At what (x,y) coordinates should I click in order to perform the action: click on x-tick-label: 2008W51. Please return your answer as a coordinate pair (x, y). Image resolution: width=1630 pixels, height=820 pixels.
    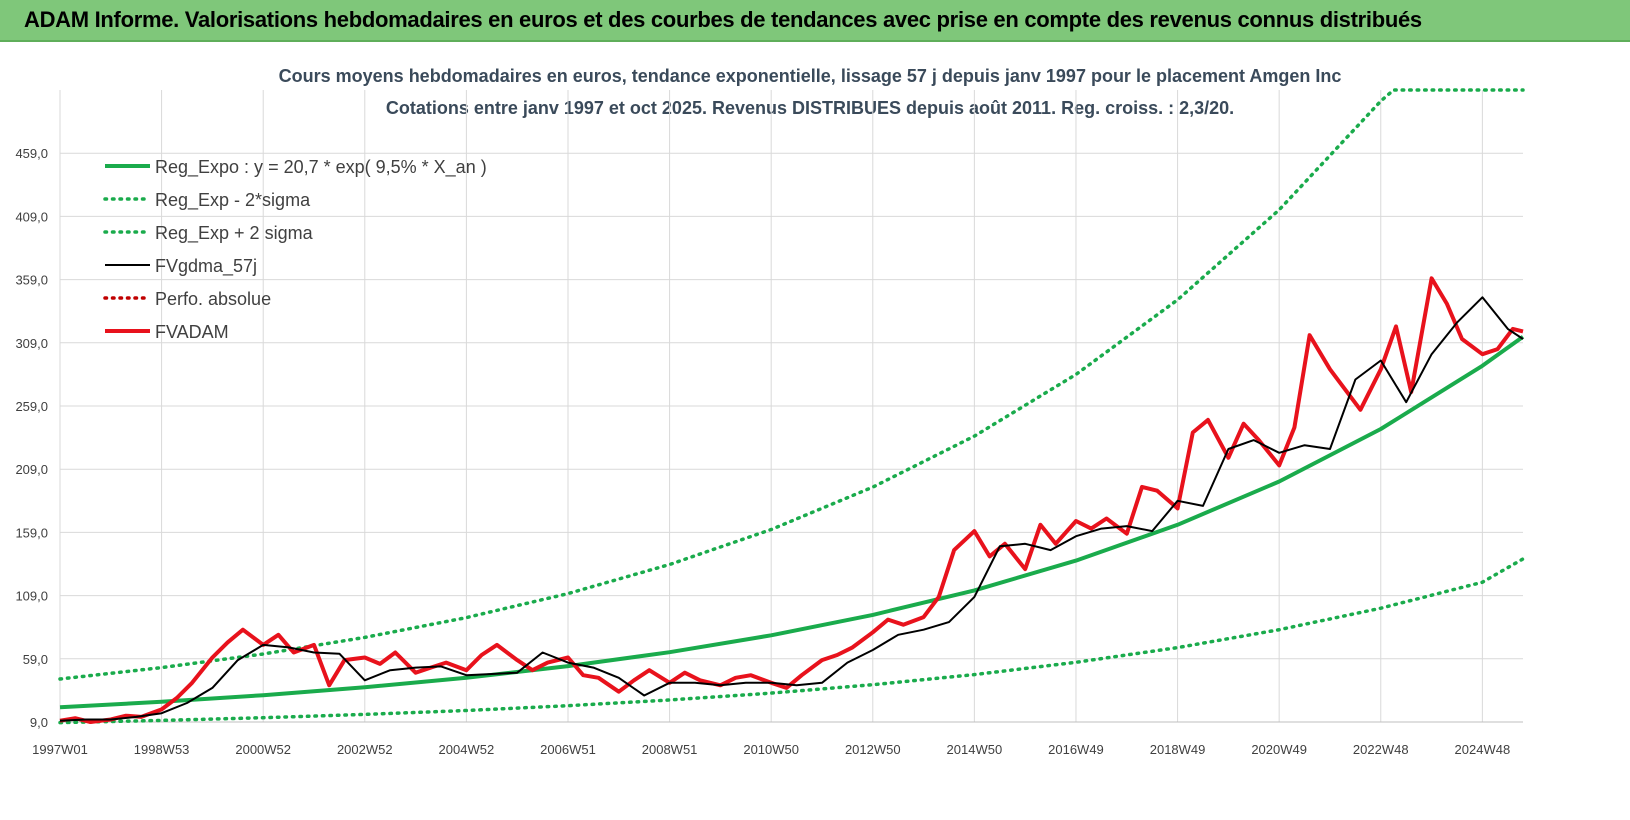
    Looking at the image, I should click on (670, 749).